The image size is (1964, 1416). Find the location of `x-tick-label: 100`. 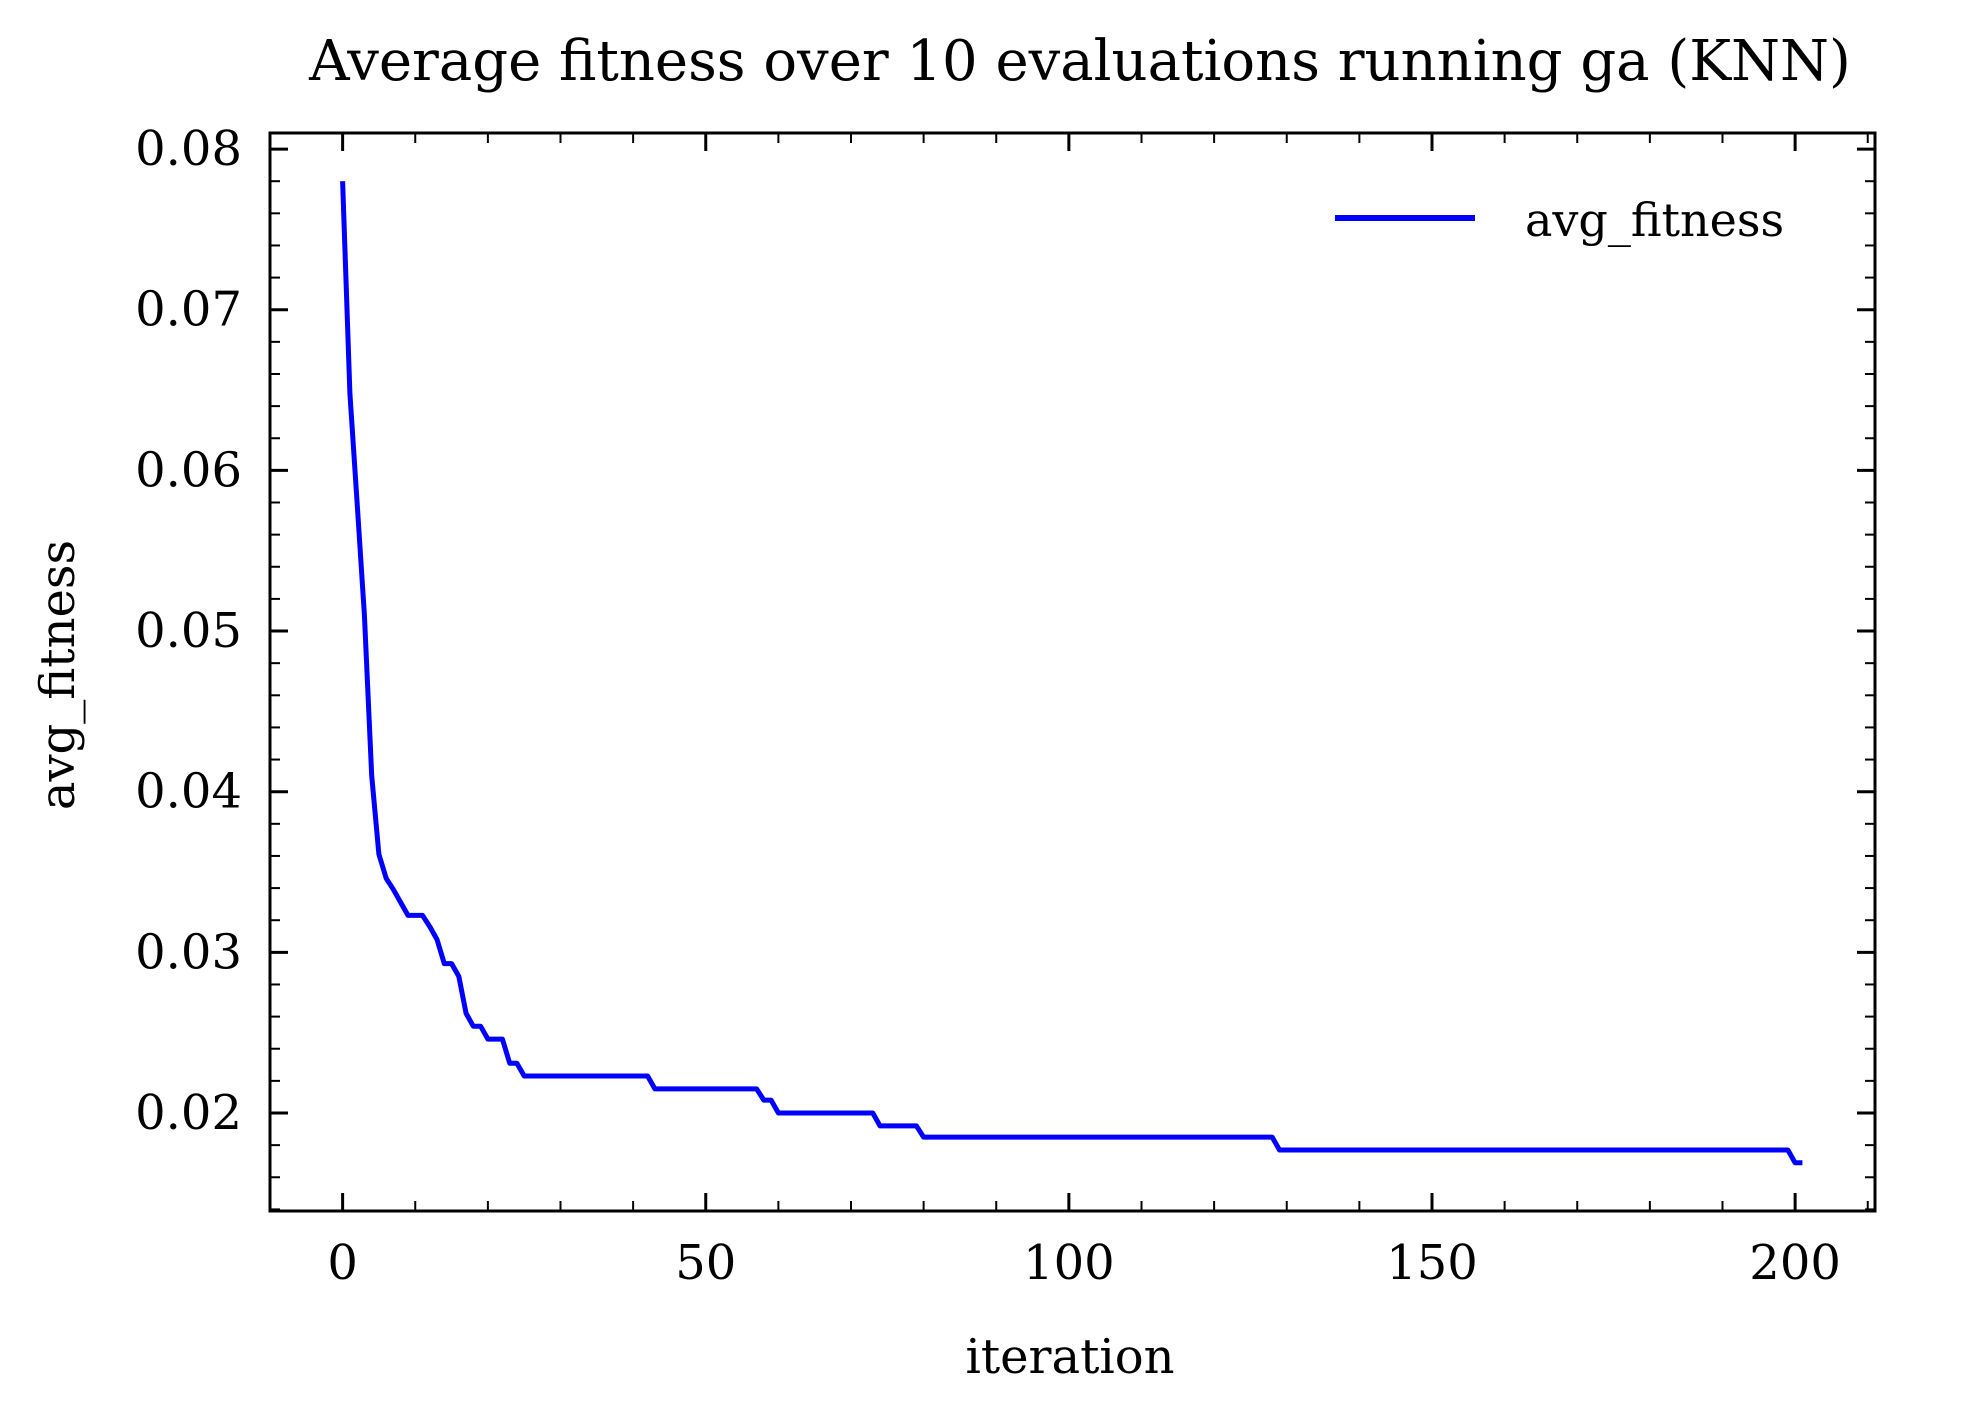

x-tick-label: 100 is located at coordinates (1069, 1263).